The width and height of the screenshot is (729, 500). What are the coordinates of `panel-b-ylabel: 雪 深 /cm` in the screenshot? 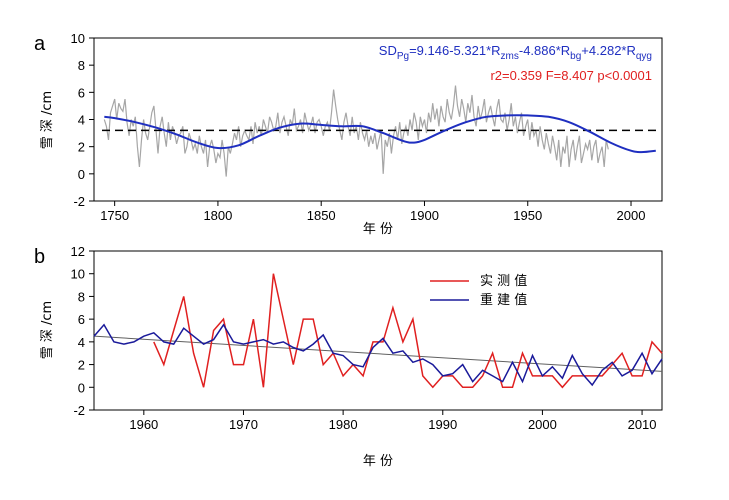 It's located at (47, 330).